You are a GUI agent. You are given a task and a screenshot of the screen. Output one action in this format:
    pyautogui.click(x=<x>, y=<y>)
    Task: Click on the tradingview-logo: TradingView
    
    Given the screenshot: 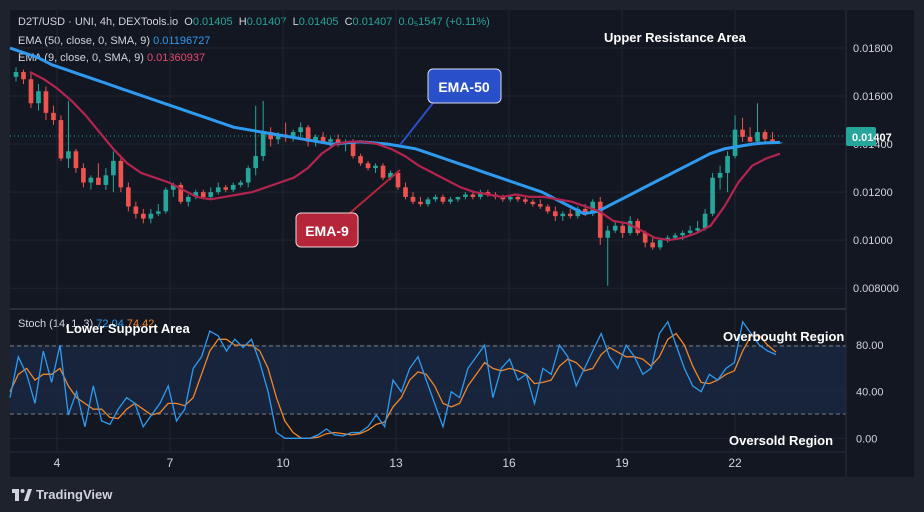 What is the action you would take?
    pyautogui.click(x=62, y=494)
    